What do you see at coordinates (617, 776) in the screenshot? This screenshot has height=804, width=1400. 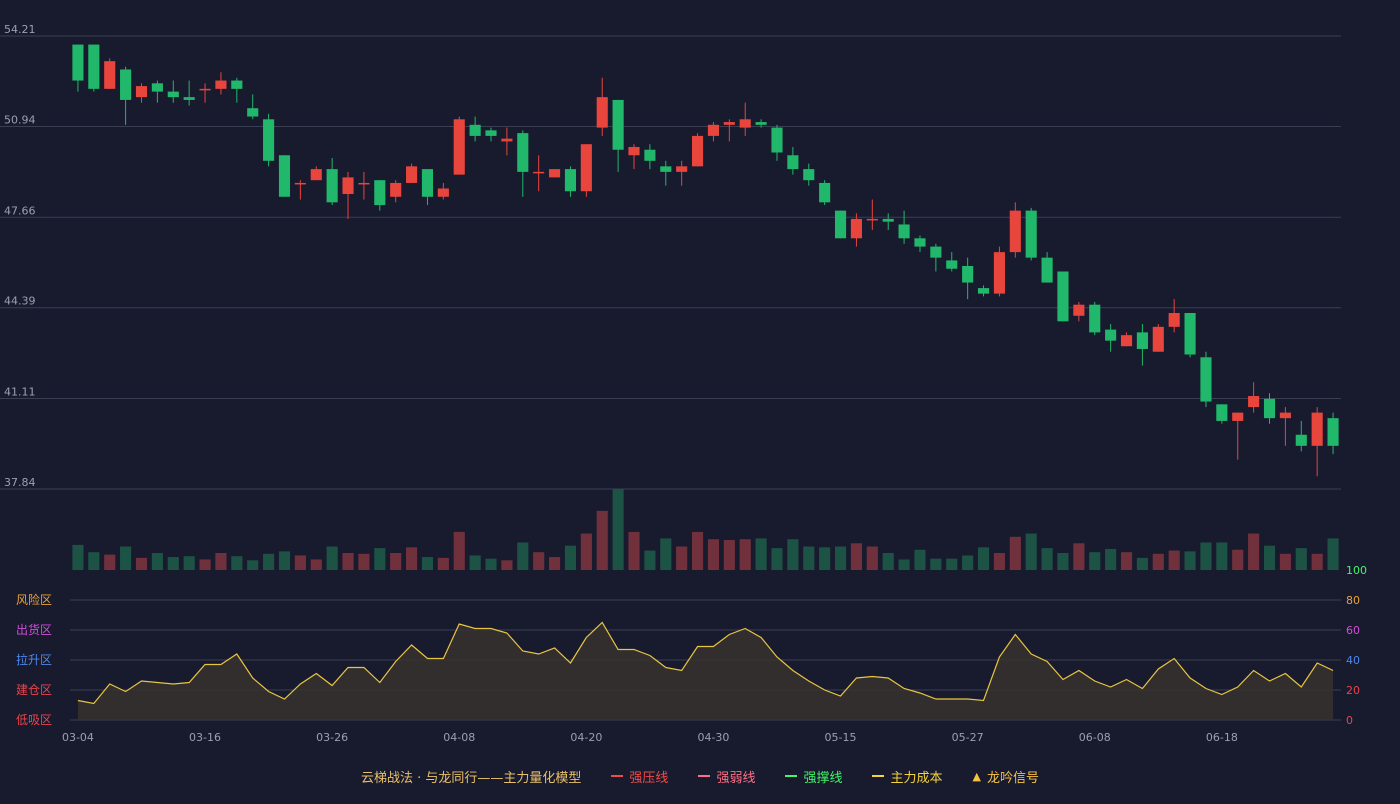 I see `legend-line-swatch` at bounding box center [617, 776].